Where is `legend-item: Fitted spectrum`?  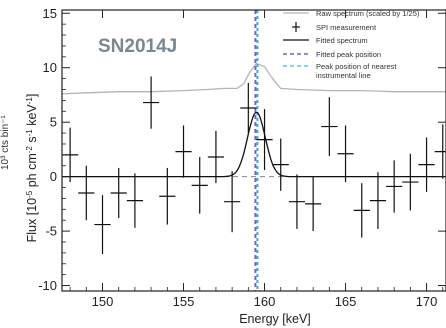 legend-item: Fitted spectrum is located at coordinates (325, 40).